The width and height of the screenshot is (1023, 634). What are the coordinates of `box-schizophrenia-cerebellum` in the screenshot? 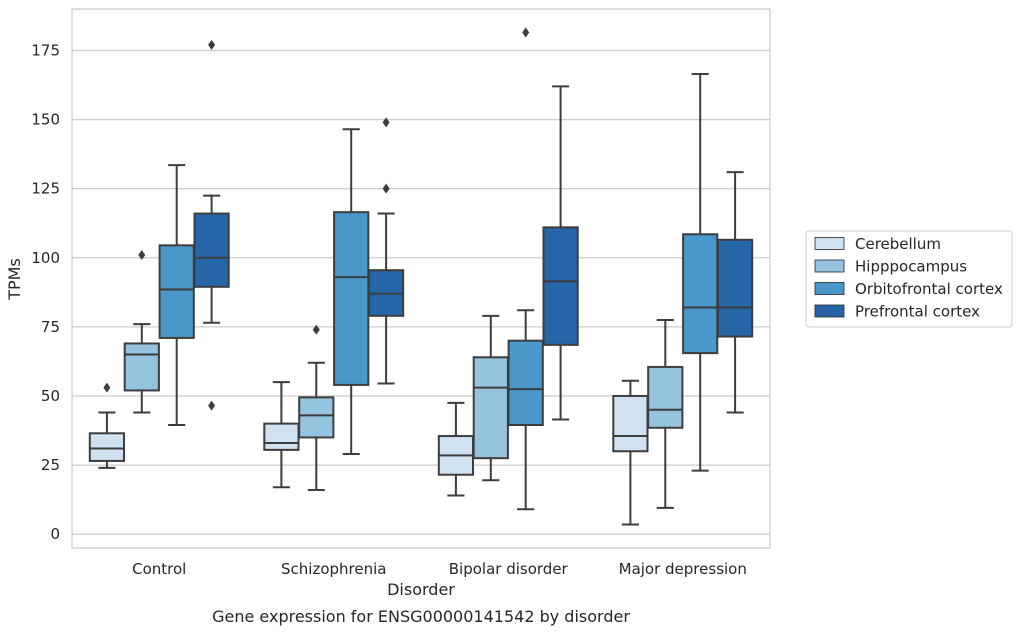 It's located at (281, 435).